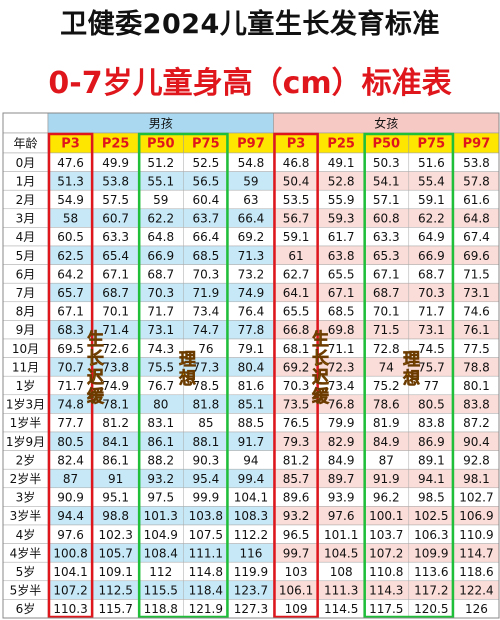 The height and width of the screenshot is (620, 500). I want to click on cell-value: 98.1, so click(476, 479).